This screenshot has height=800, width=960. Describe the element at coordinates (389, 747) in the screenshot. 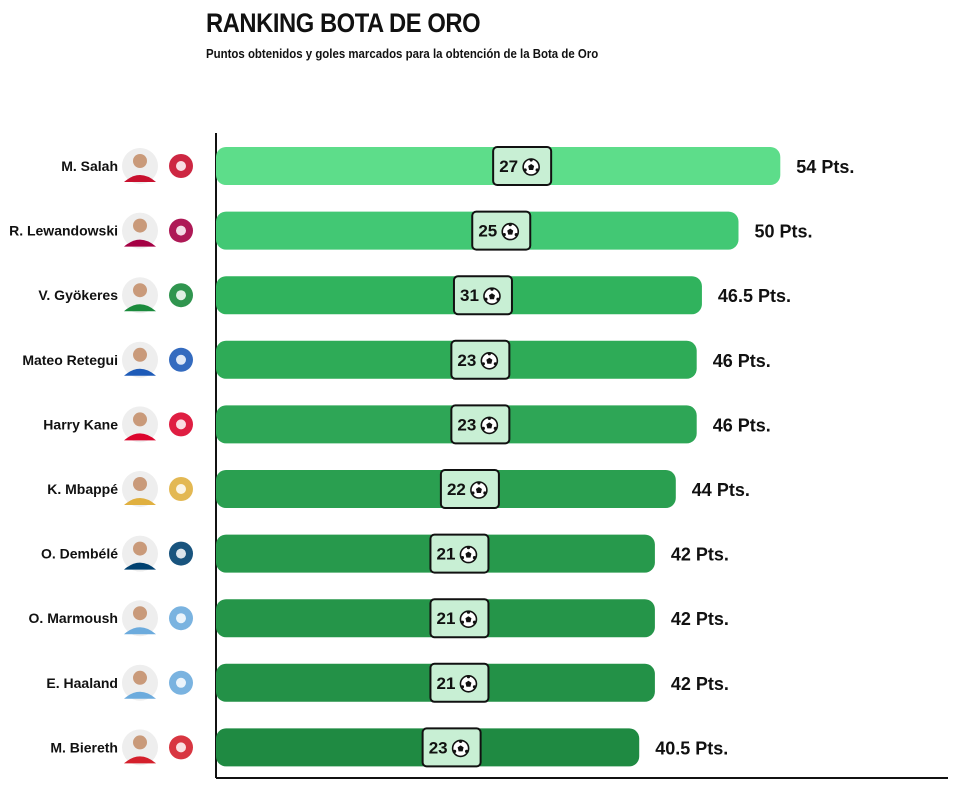

I see `bar-row: M. Biereth 40.5 Pts. 23` at that location.